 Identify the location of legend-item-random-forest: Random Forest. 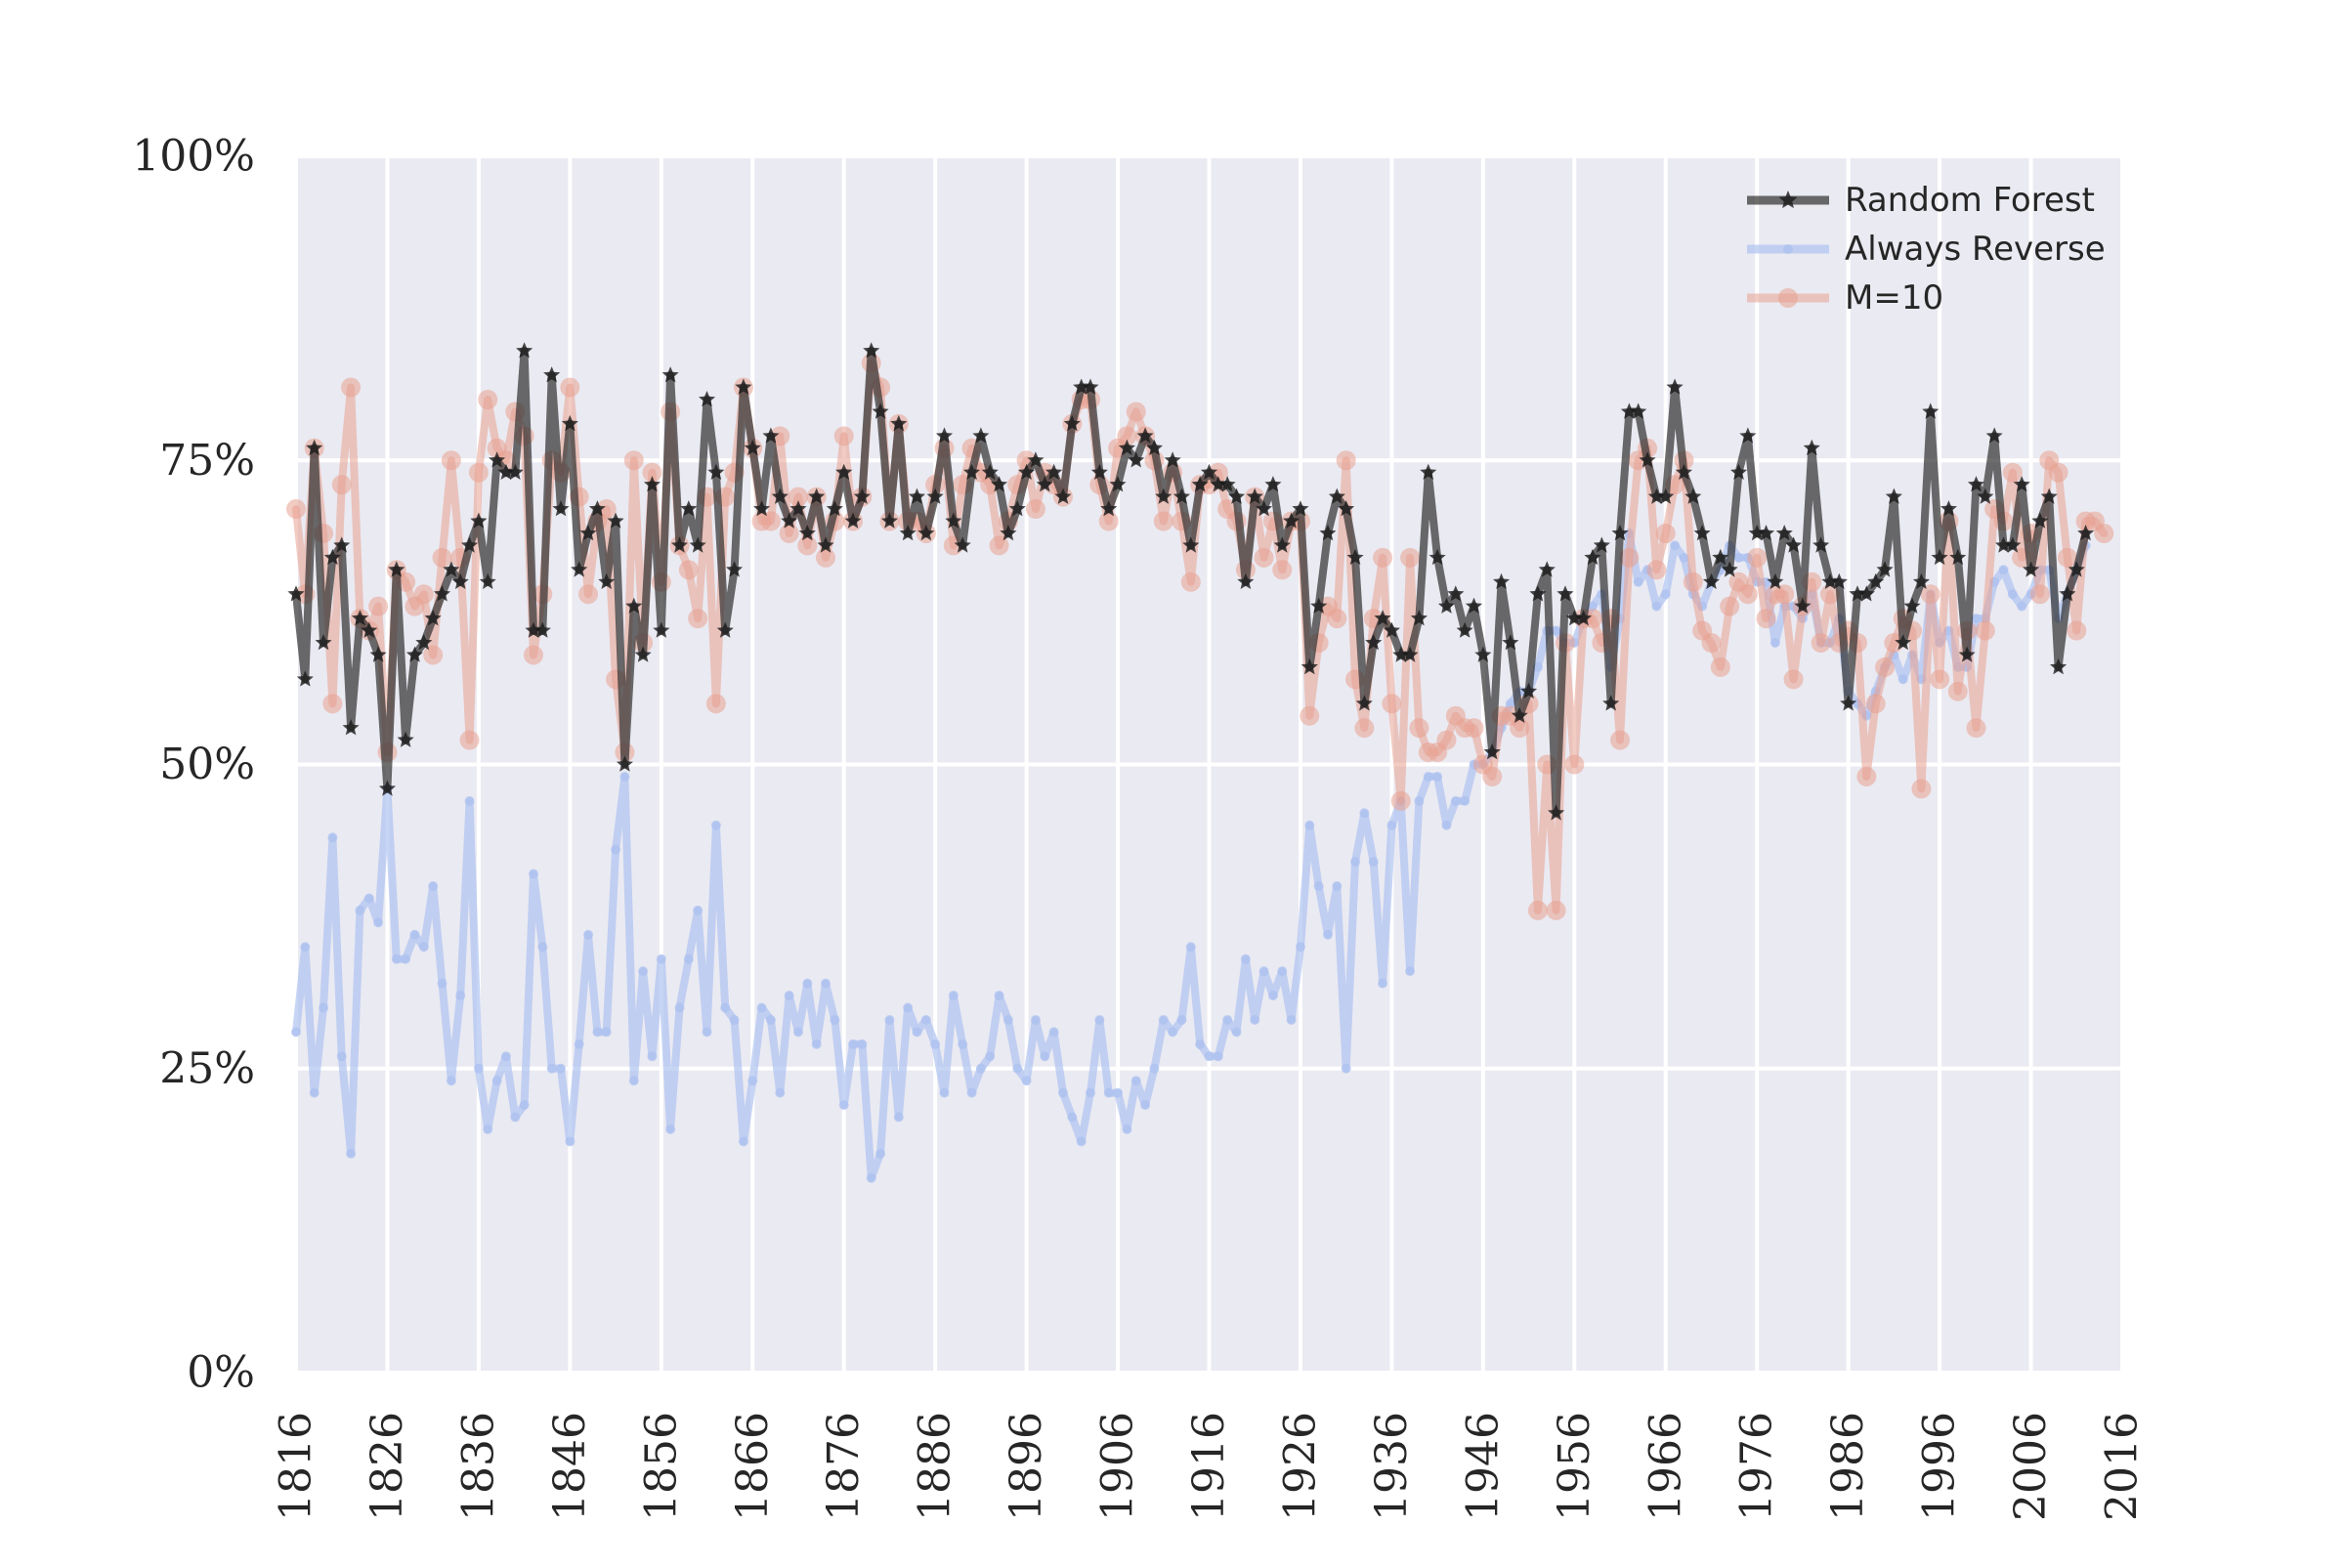
(1921, 200).